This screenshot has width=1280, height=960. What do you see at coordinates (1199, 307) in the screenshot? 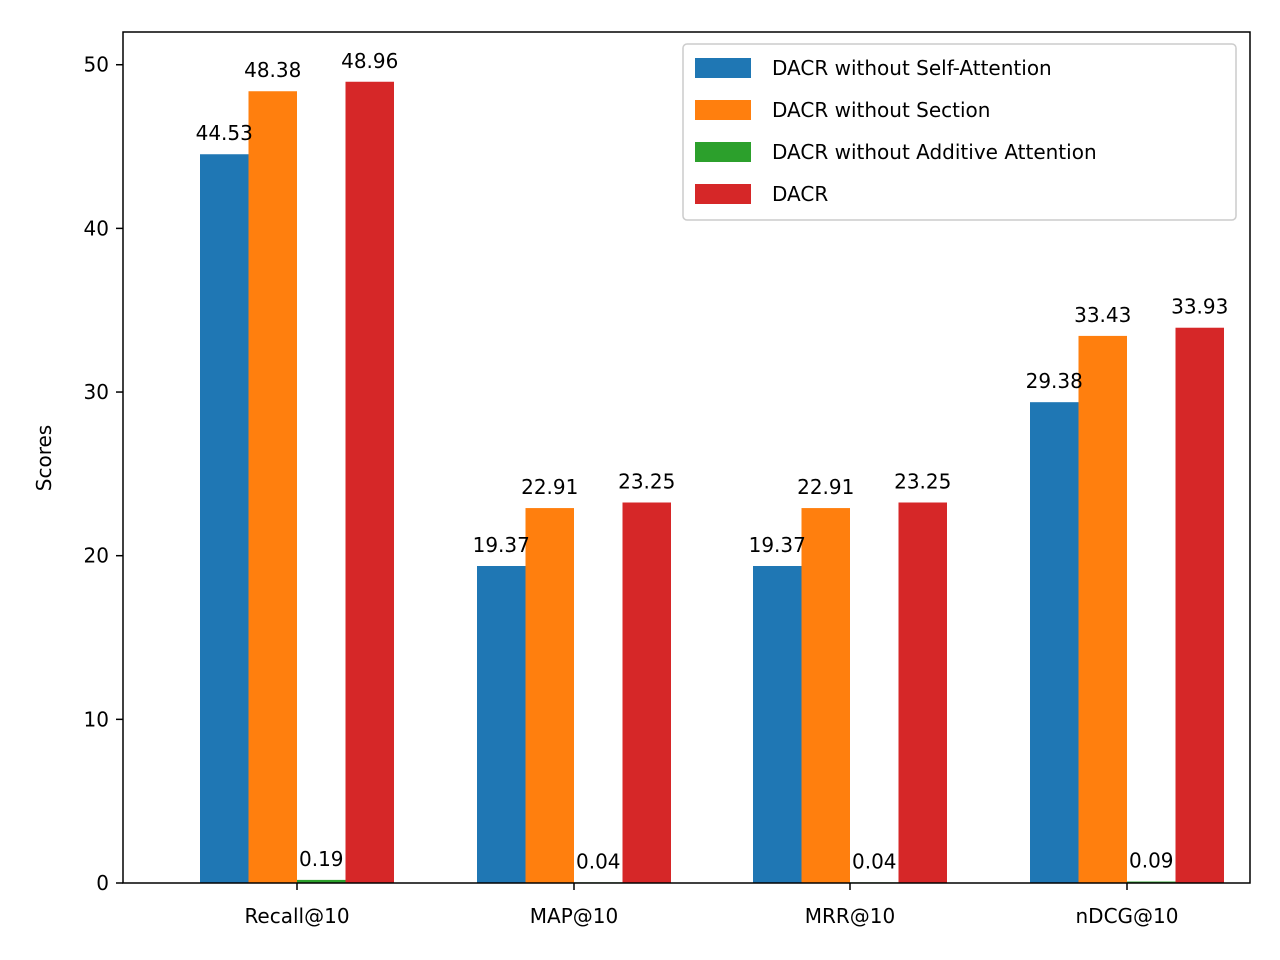
I see `data-label: 33.93` at bounding box center [1199, 307].